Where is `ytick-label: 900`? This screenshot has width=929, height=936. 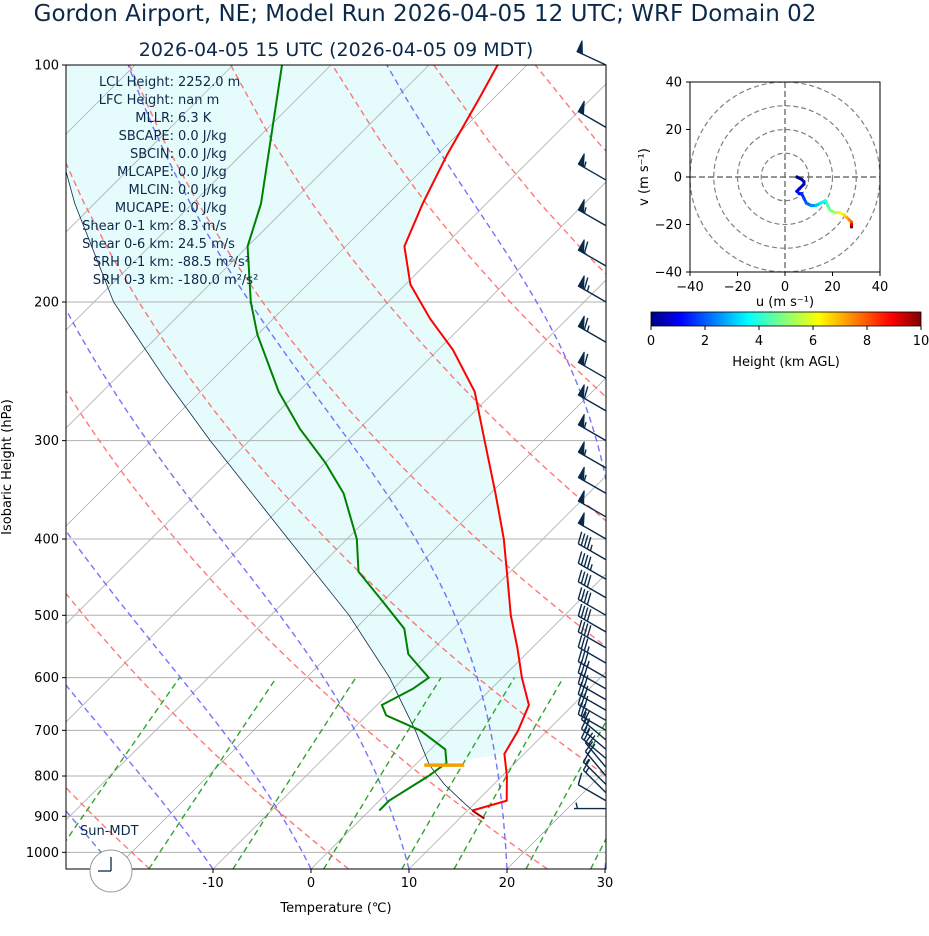
ytick-label: 900 is located at coordinates (46, 817).